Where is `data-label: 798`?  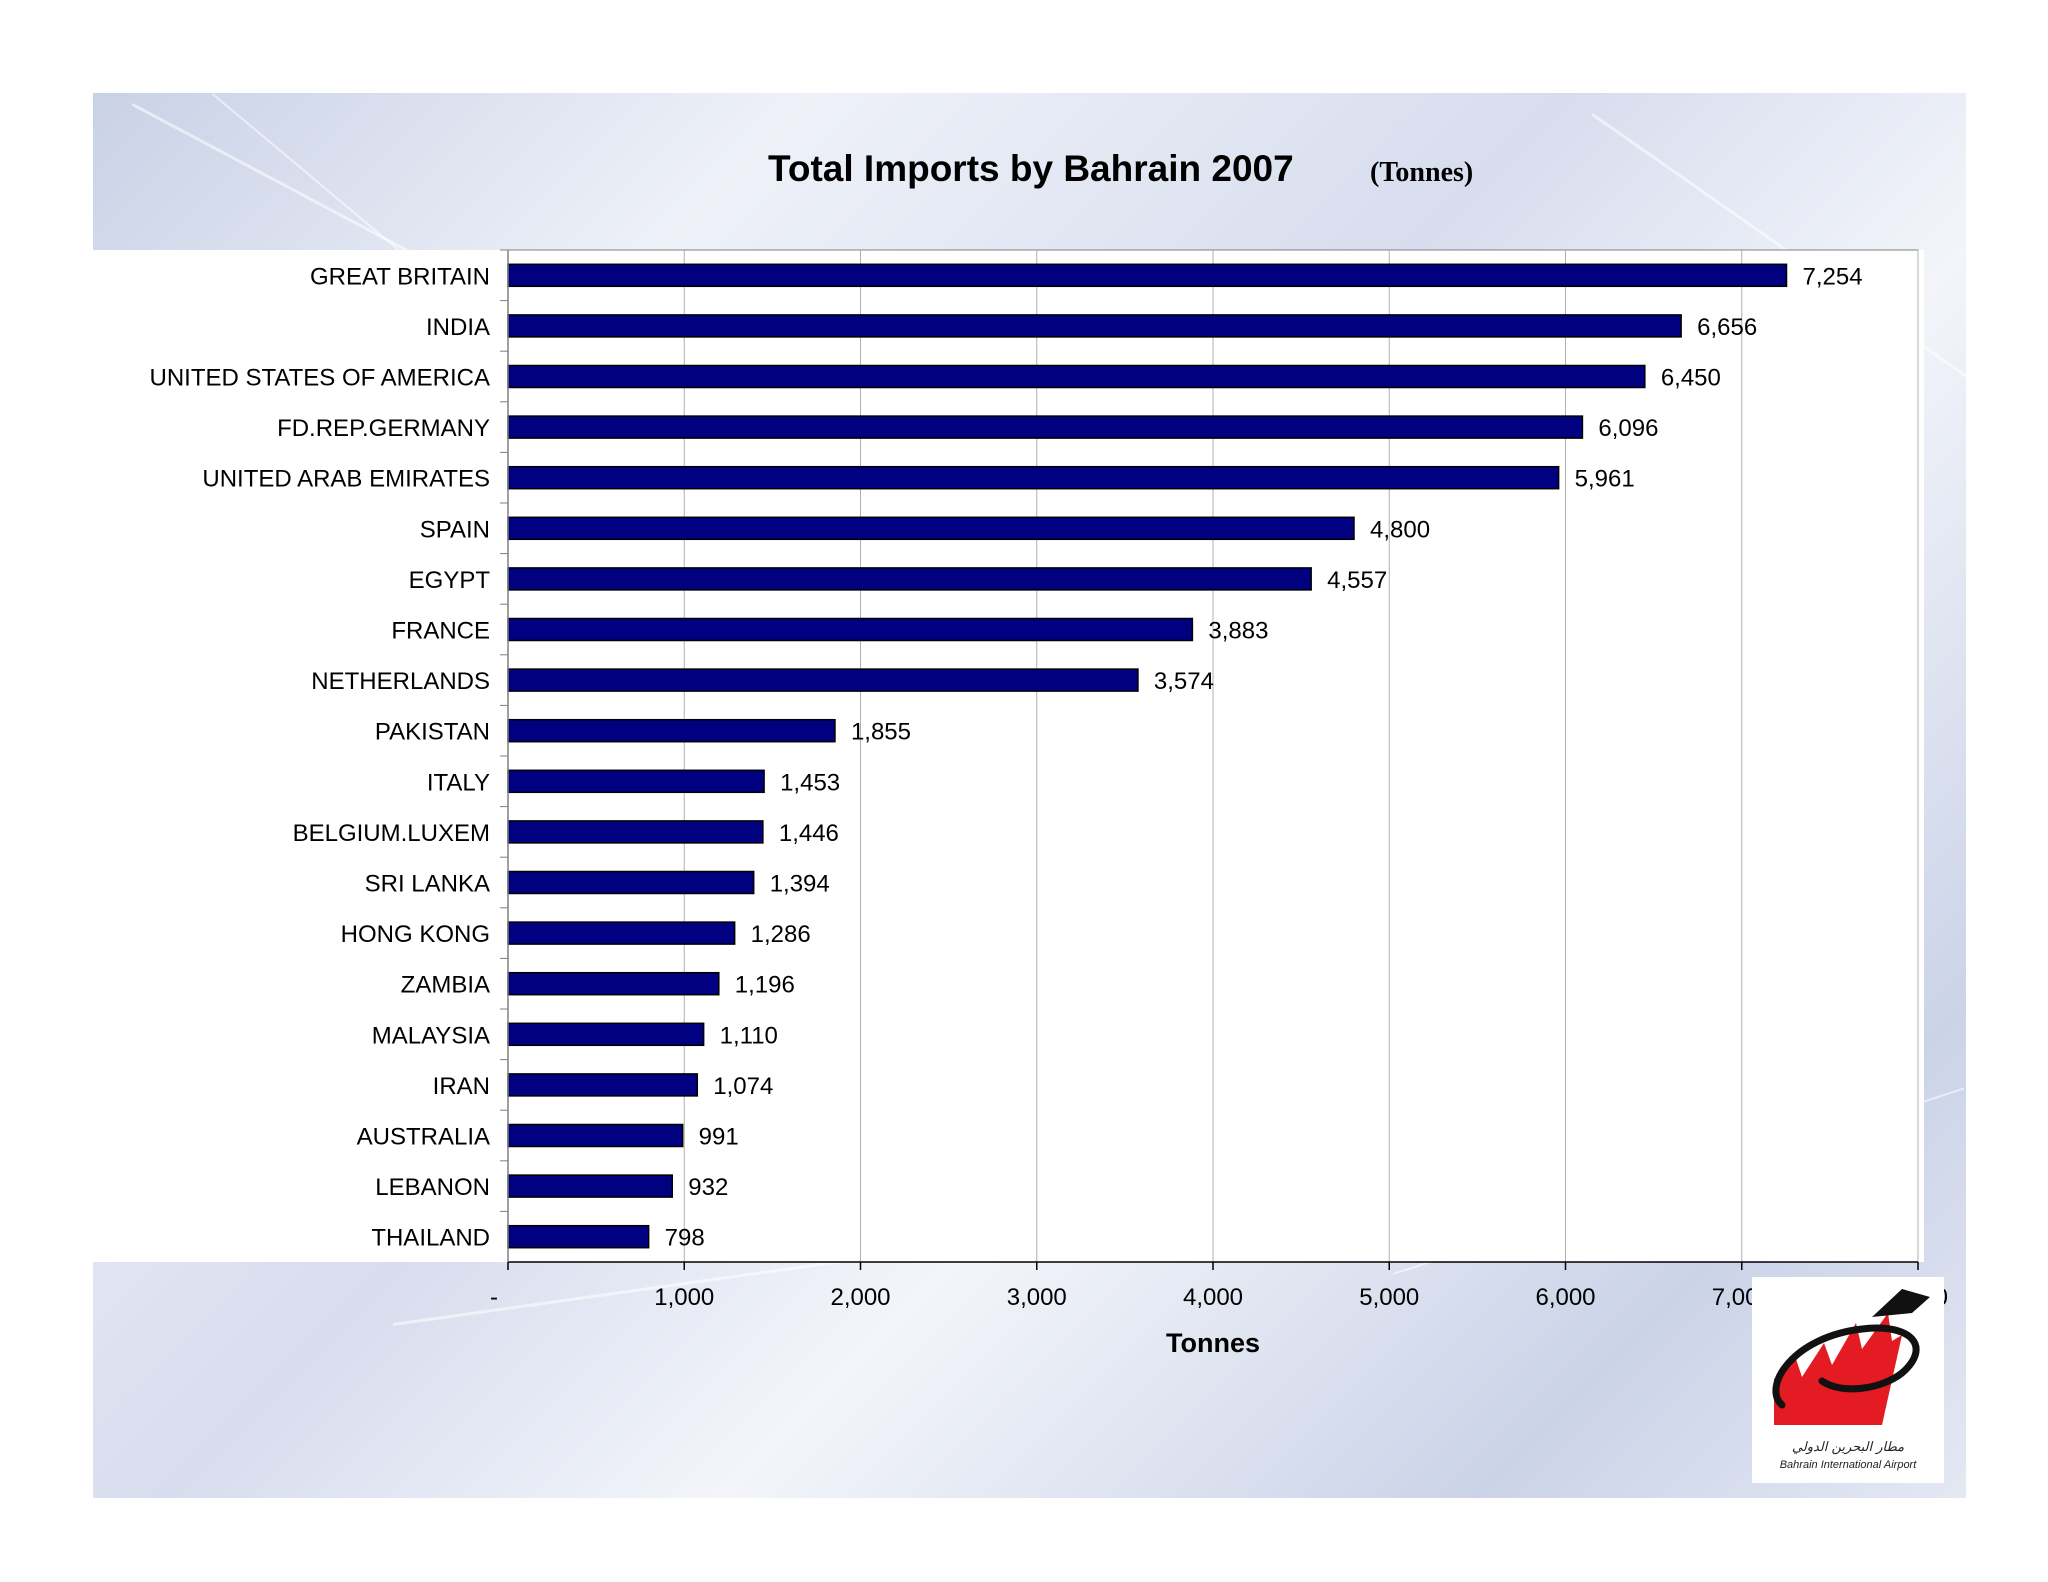 data-label: 798 is located at coordinates (685, 1238).